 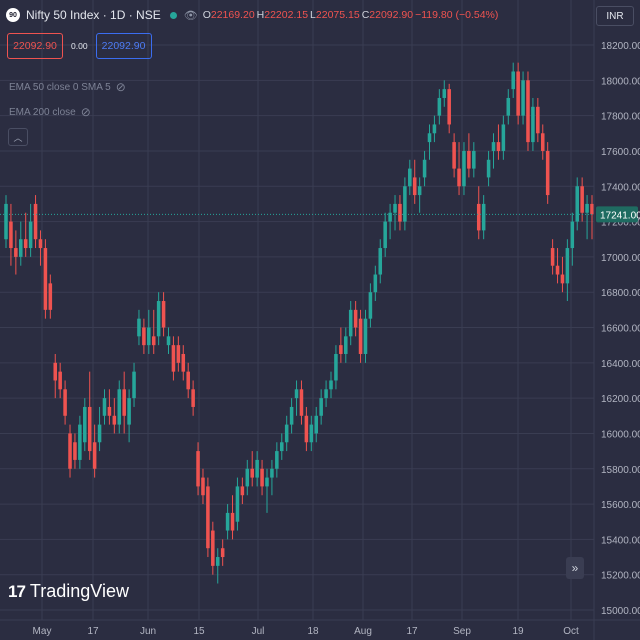 I want to click on x-tick-label: Jun, so click(x=148, y=631).